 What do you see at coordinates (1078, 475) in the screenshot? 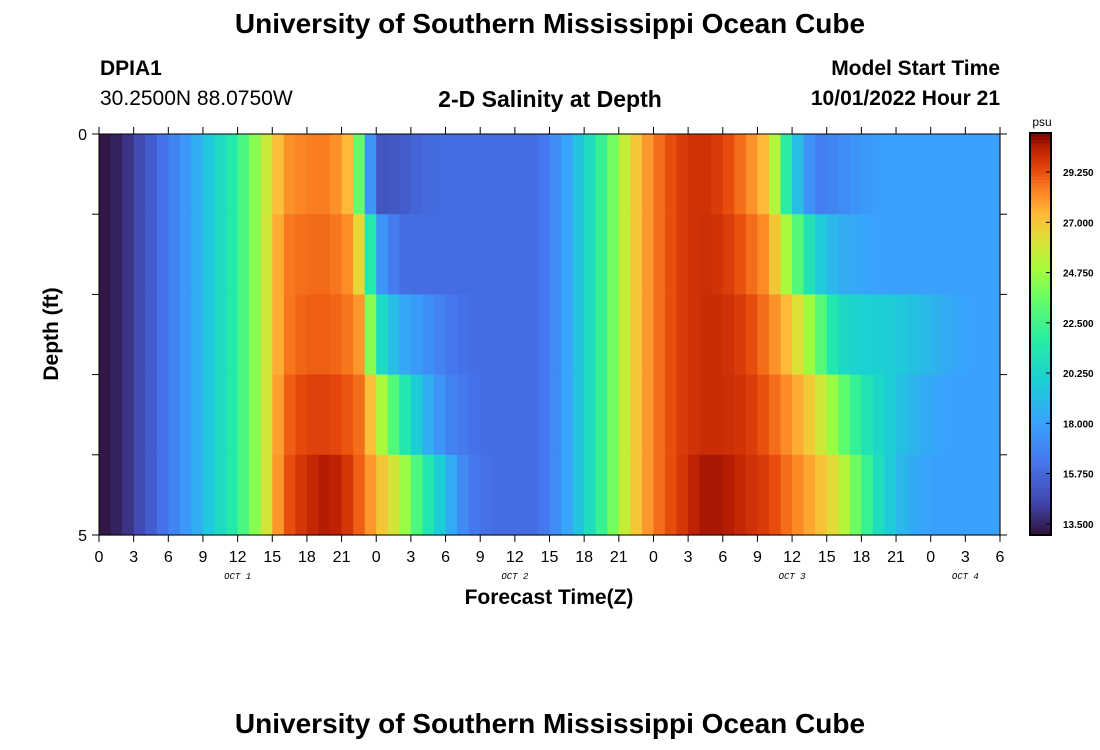
I see `colorbar-tick-label: 15.750` at bounding box center [1078, 475].